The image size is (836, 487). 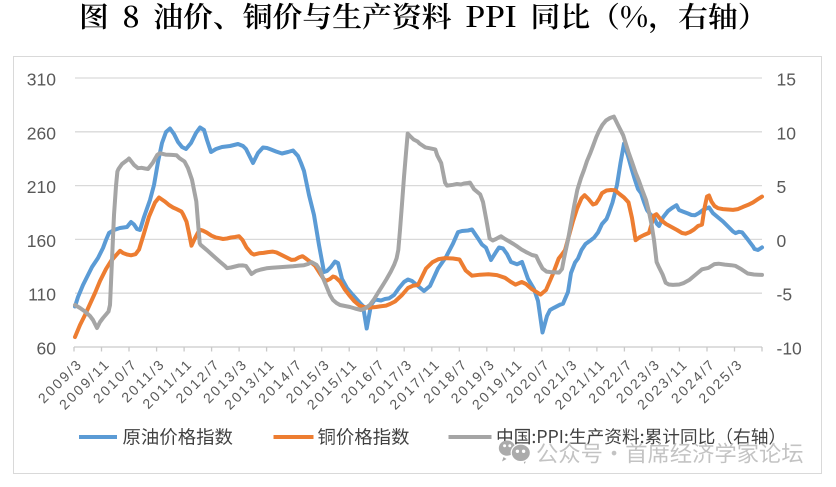 What do you see at coordinates (41, 80) in the screenshot?
I see `svg-text: 310` at bounding box center [41, 80].